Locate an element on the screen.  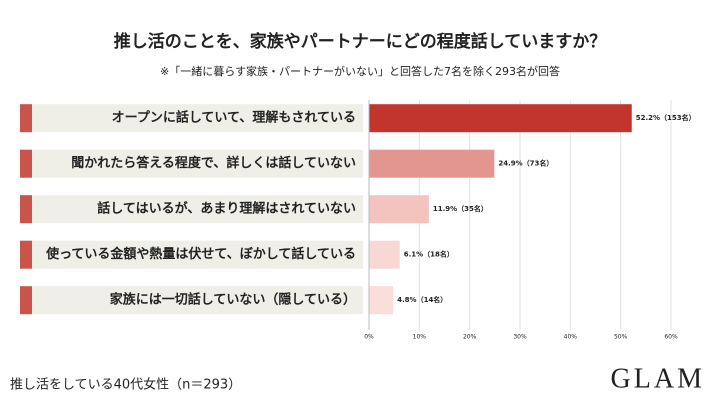
x-tick-label: 40% is located at coordinates (571, 337).